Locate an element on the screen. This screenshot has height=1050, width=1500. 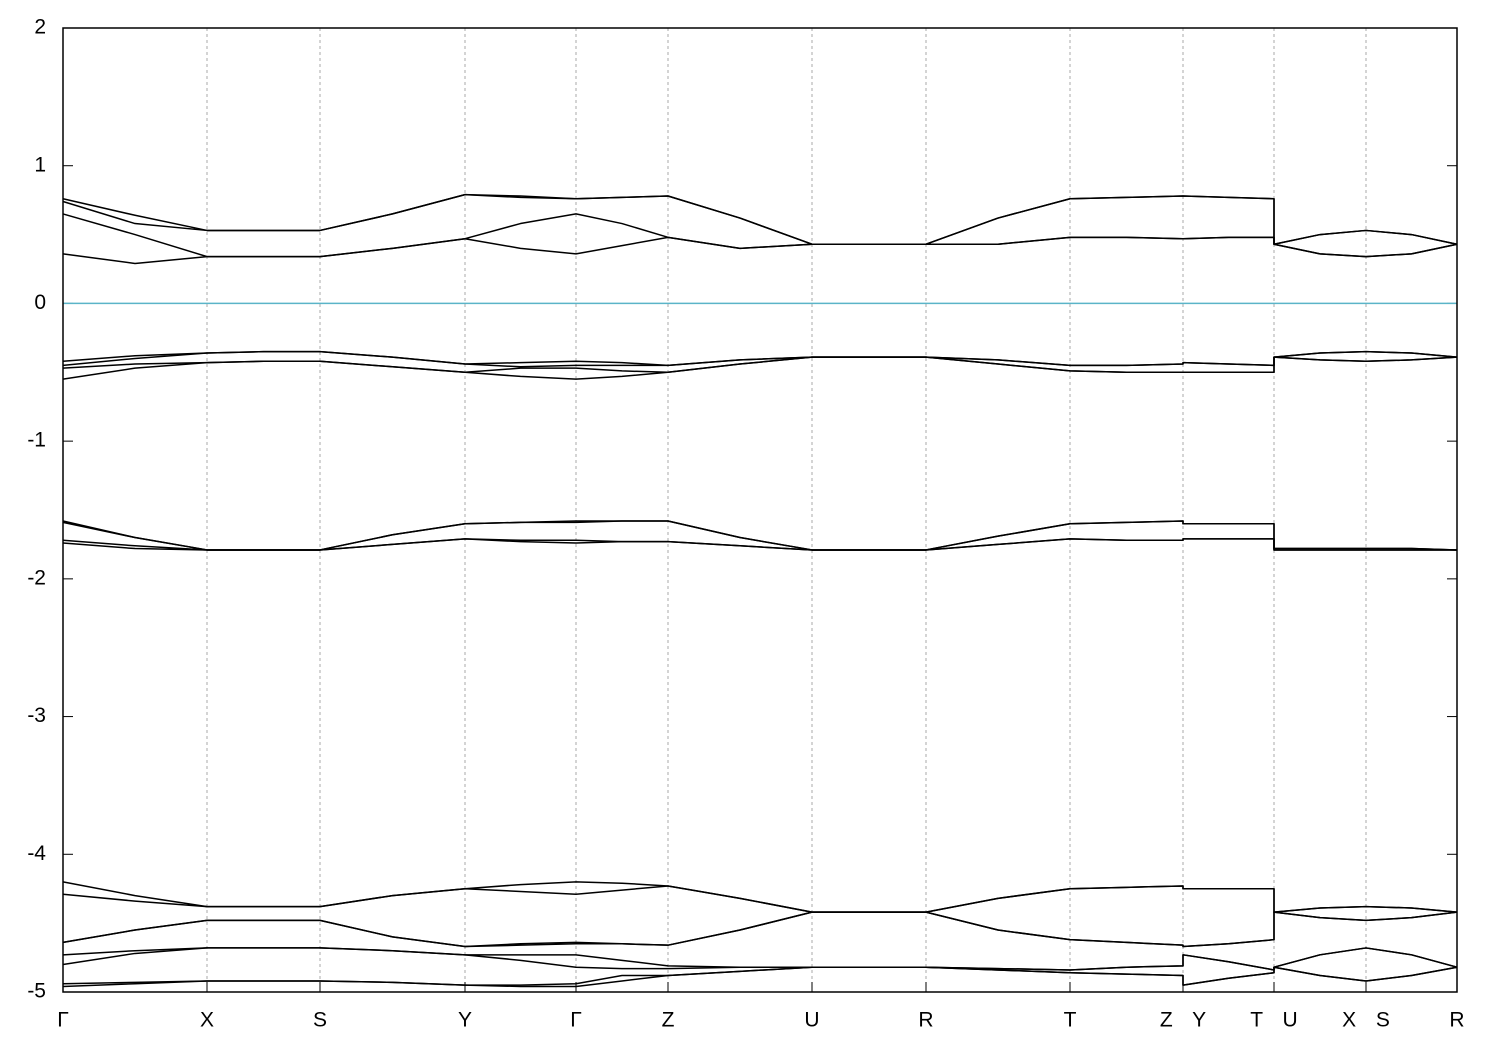
y-tick-label: -5 is located at coordinates (36, 991).